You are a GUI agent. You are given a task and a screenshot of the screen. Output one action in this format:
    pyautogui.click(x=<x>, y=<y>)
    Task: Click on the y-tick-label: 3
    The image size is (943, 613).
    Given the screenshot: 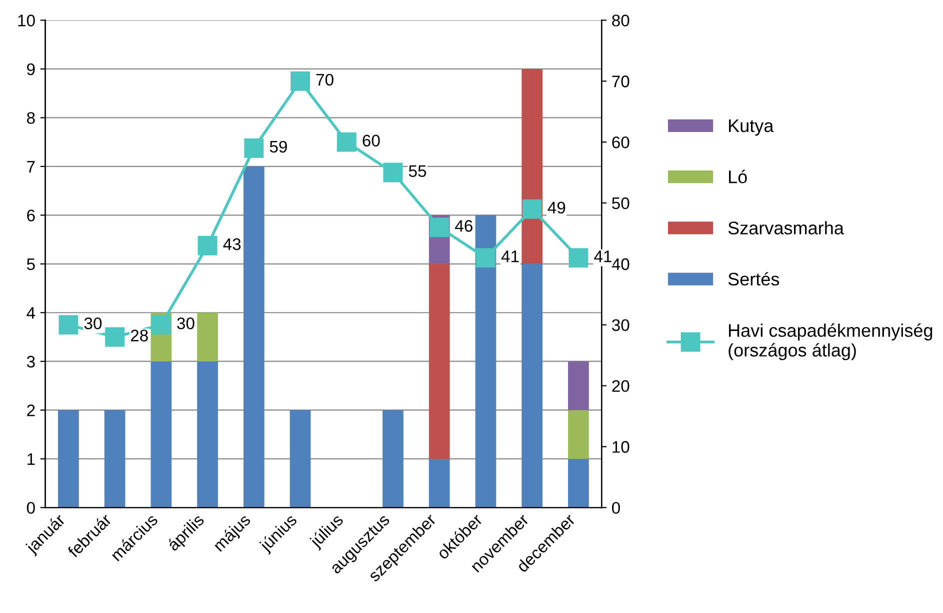 What is the action you would take?
    pyautogui.click(x=30, y=362)
    